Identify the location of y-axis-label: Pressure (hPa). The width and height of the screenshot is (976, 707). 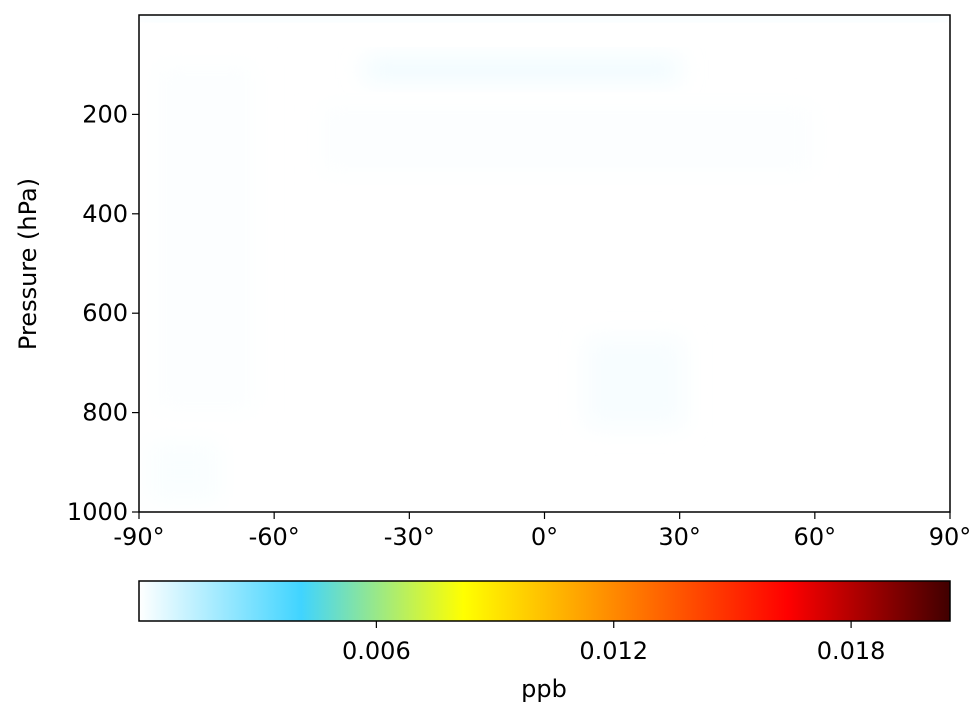
(28, 264).